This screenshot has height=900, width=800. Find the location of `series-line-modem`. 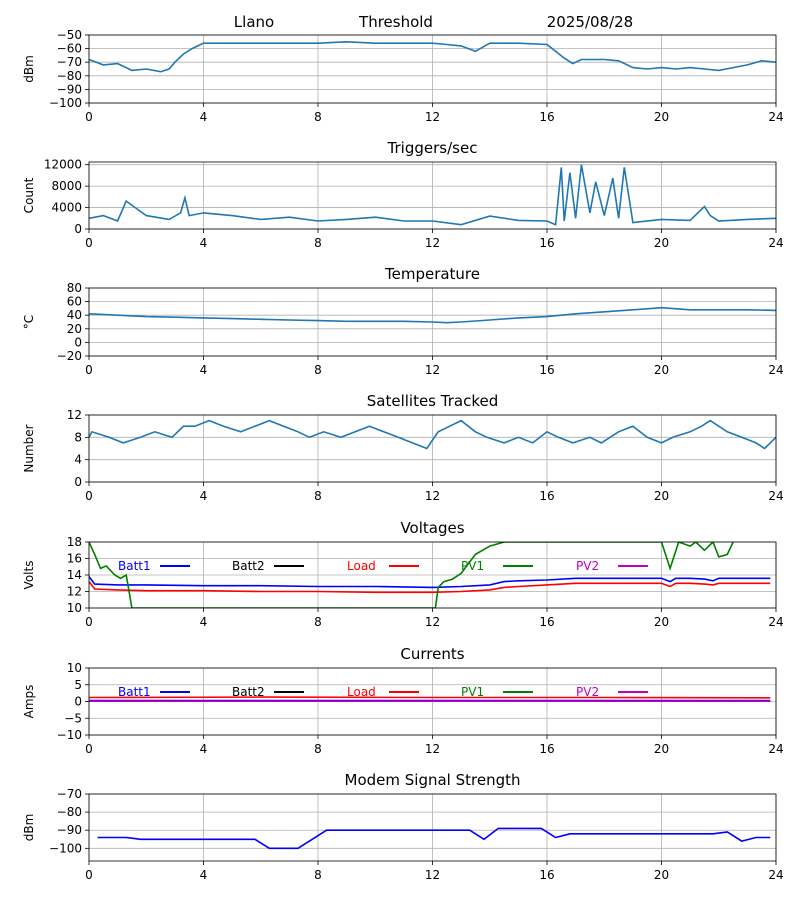

series-line-modem is located at coordinates (434, 838).